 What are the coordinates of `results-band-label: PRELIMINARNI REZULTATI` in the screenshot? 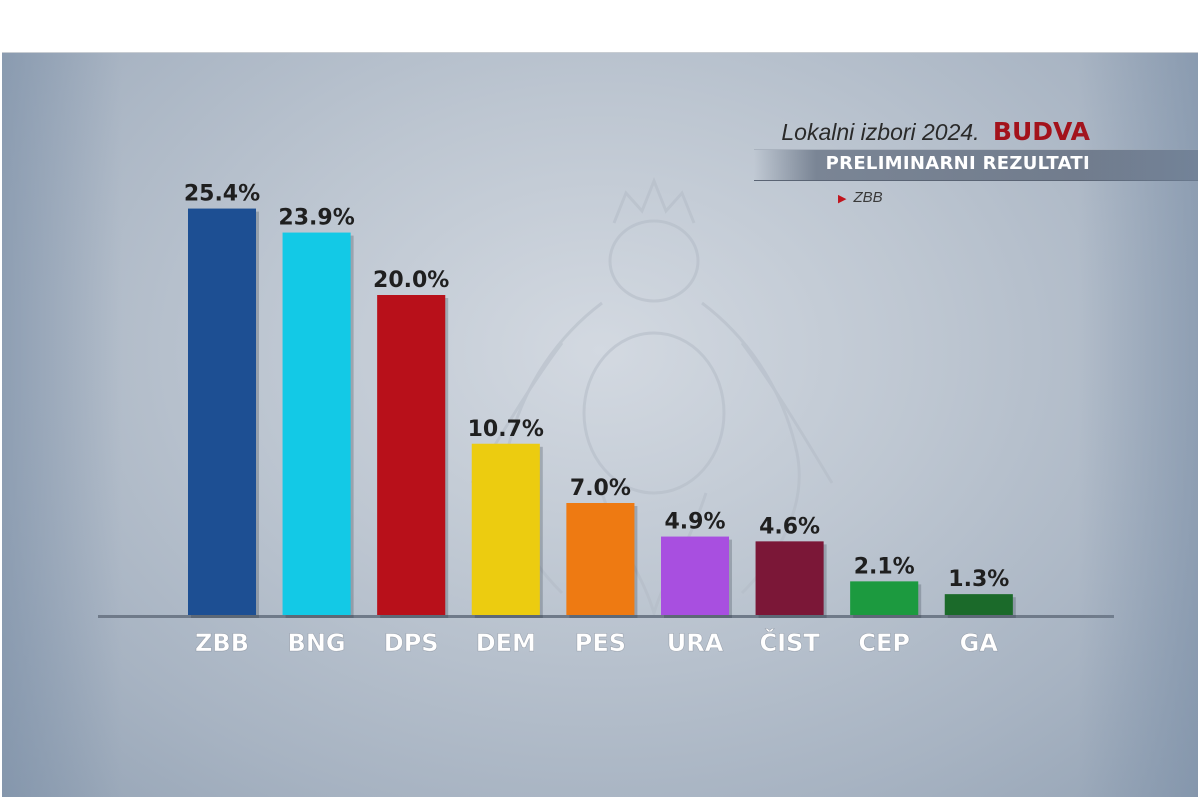 It's located at (957, 163).